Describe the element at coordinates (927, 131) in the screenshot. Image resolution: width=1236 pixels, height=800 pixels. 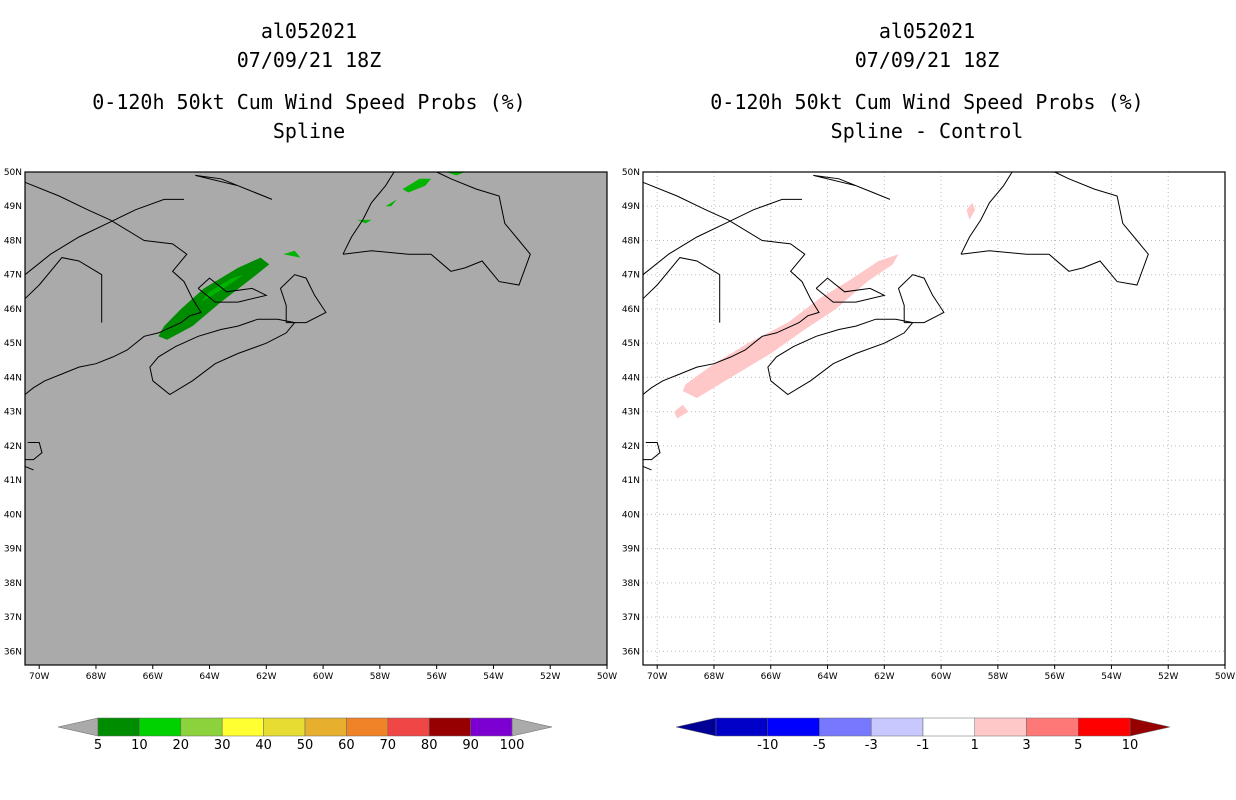
I see `right-subtitle: Spline - Control` at that location.